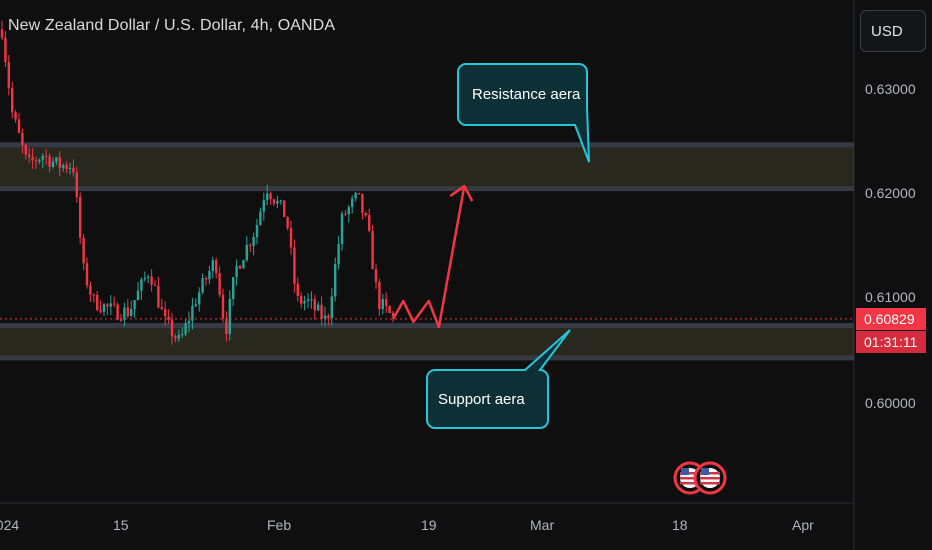  Describe the element at coordinates (890, 297) in the screenshot. I see `y-tick-label: 0.61000` at that location.